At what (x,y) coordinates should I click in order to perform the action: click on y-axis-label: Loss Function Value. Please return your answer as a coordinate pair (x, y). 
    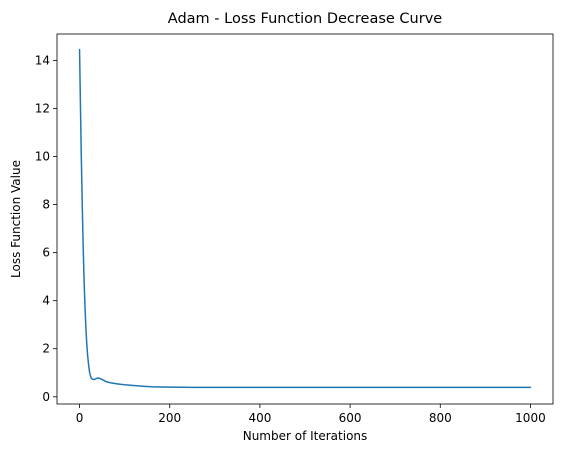
    Looking at the image, I should click on (16, 219).